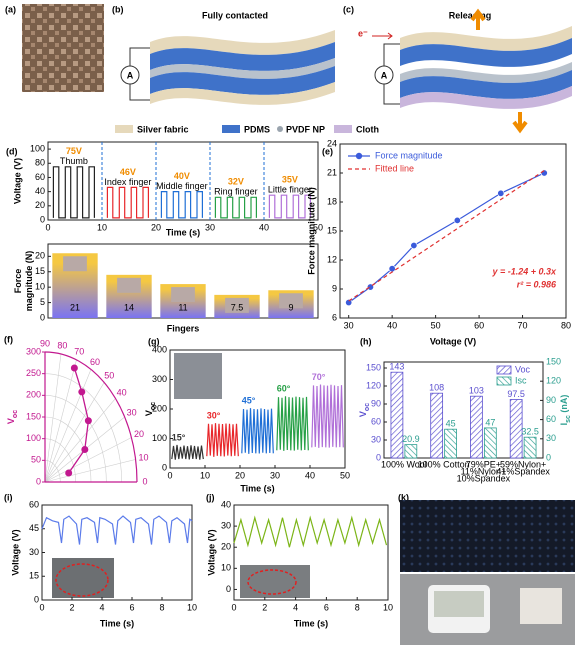 The image size is (578, 647). Describe the element at coordinates (161, 607) in the screenshot. I see `x-tick-label: 8` at that location.